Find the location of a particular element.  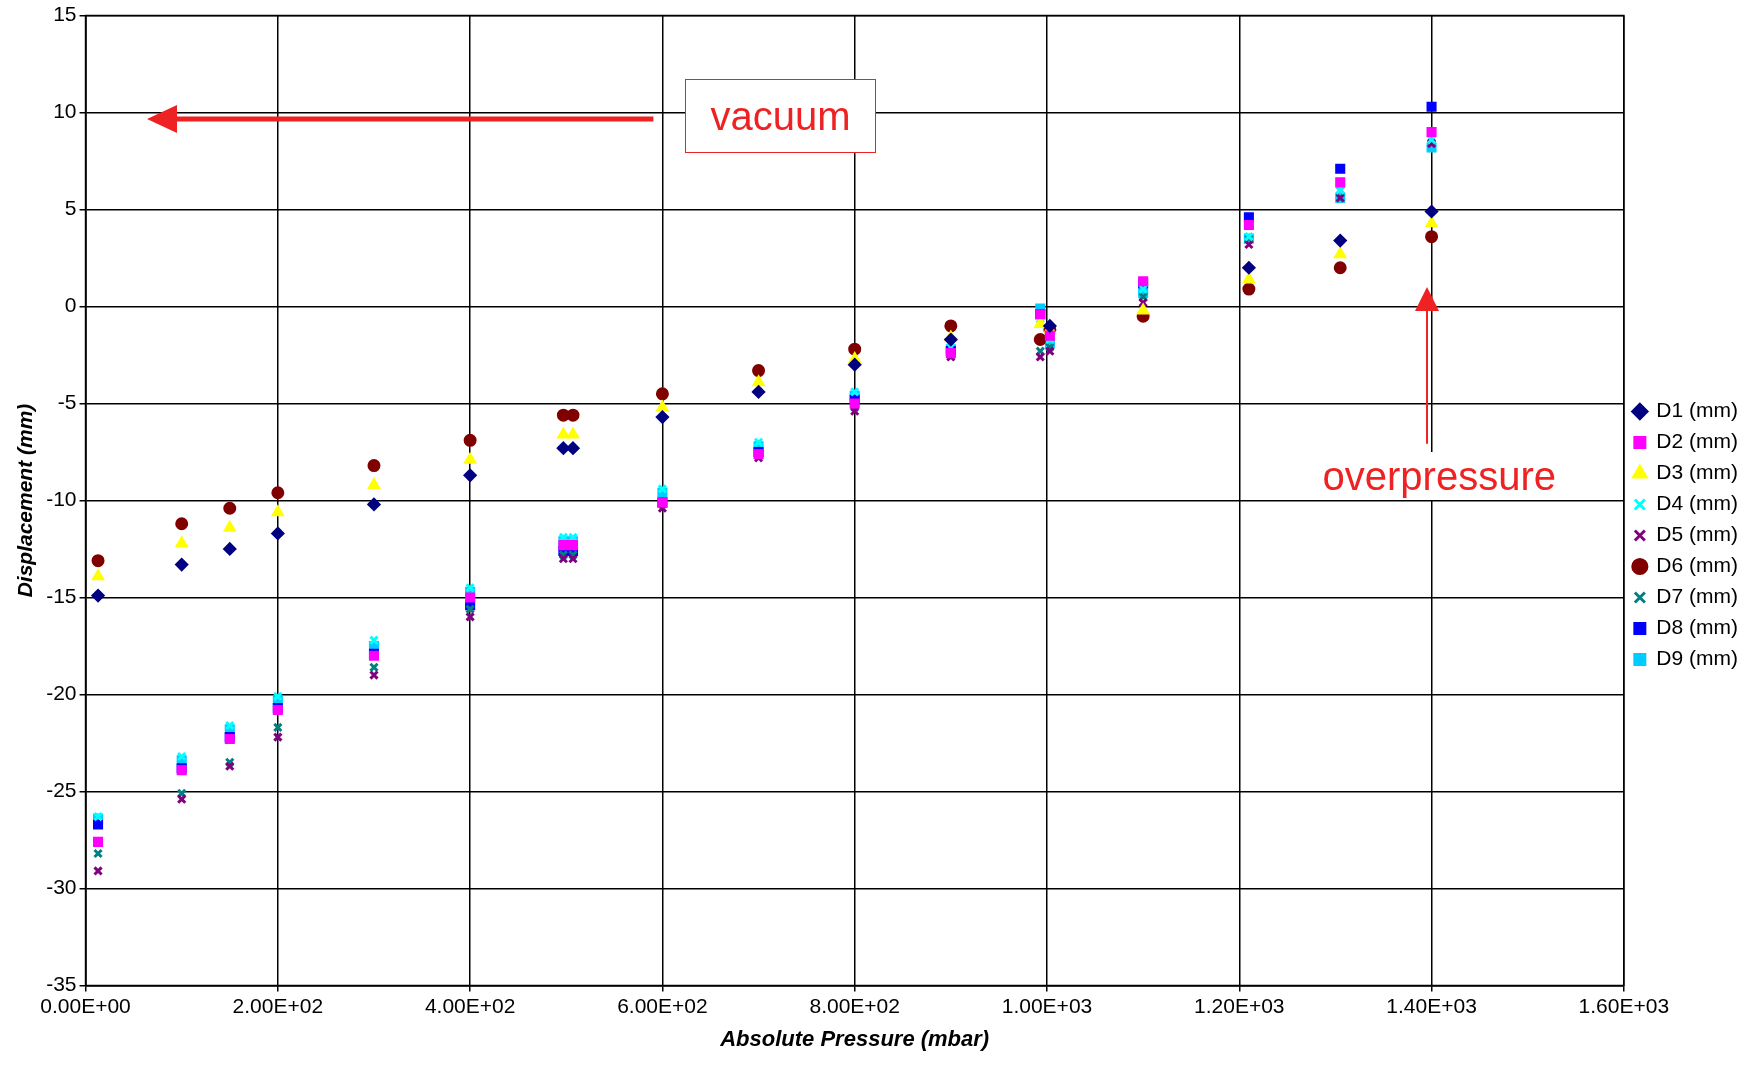

y-tick-label: -5 is located at coordinates (67, 402).